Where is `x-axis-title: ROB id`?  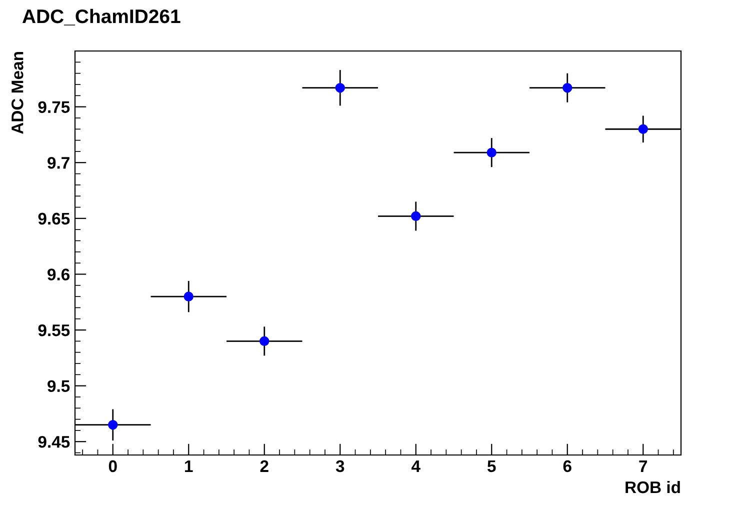 x-axis-title: ROB id is located at coordinates (653, 487).